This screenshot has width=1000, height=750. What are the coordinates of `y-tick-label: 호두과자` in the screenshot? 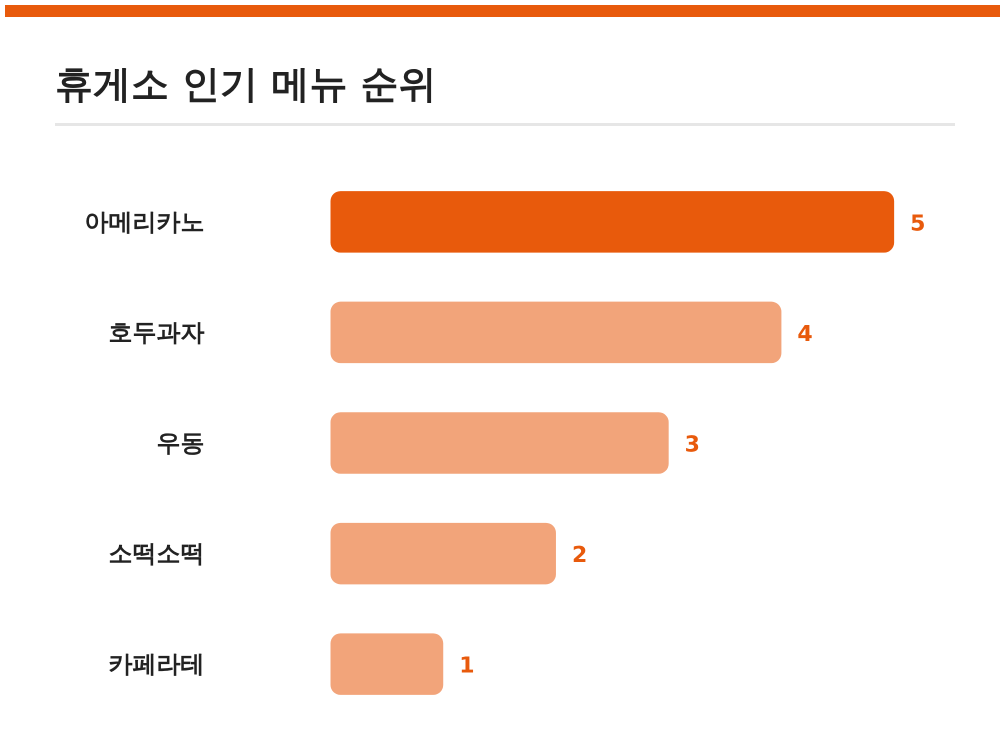 It's located at (156, 332).